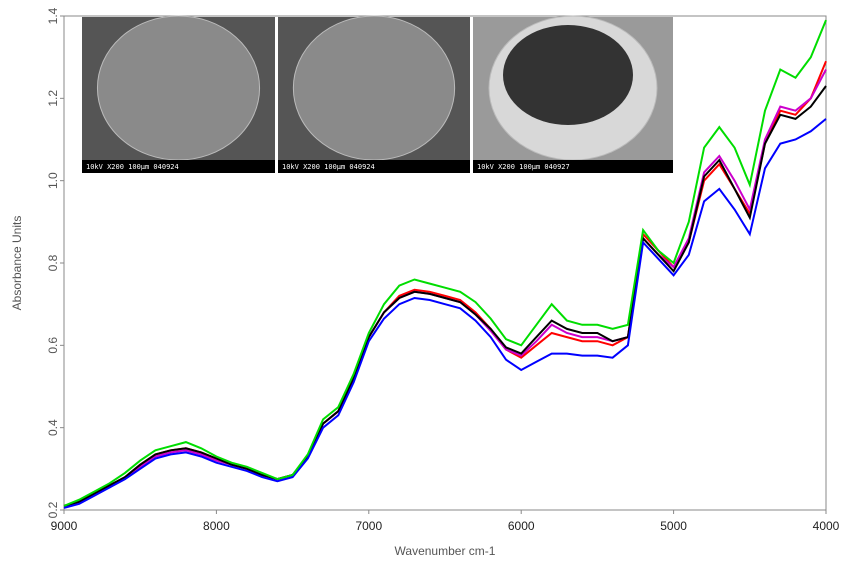 Image resolution: width=843 pixels, height=569 pixels. I want to click on x-tick-label: 9000, so click(64, 526).